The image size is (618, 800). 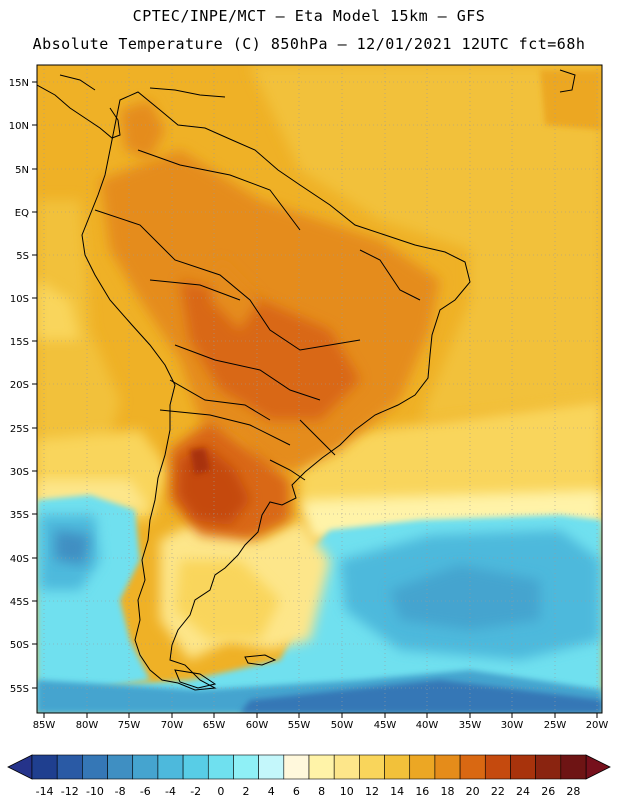 What do you see at coordinates (19, 126) in the screenshot?
I see `lat-label: 10N` at bounding box center [19, 126].